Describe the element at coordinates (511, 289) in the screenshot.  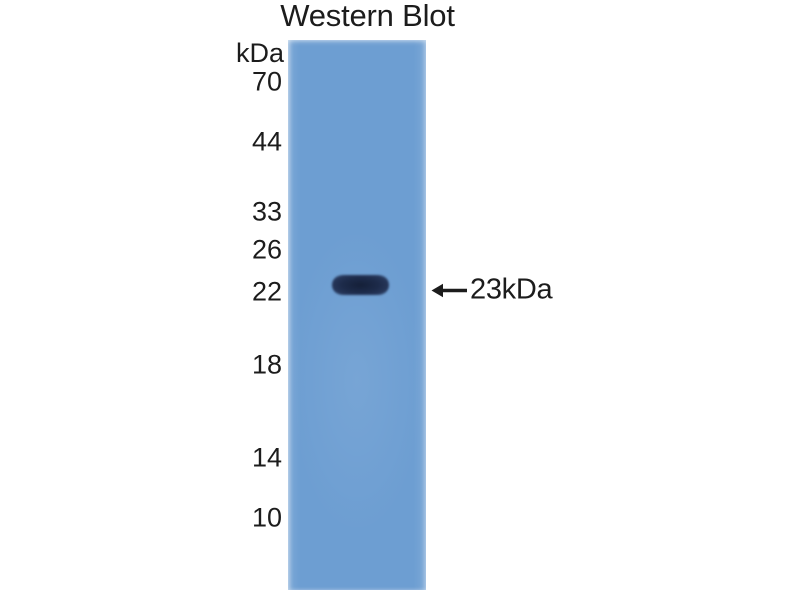
I see `band-annotation-label: 23kDa` at that location.